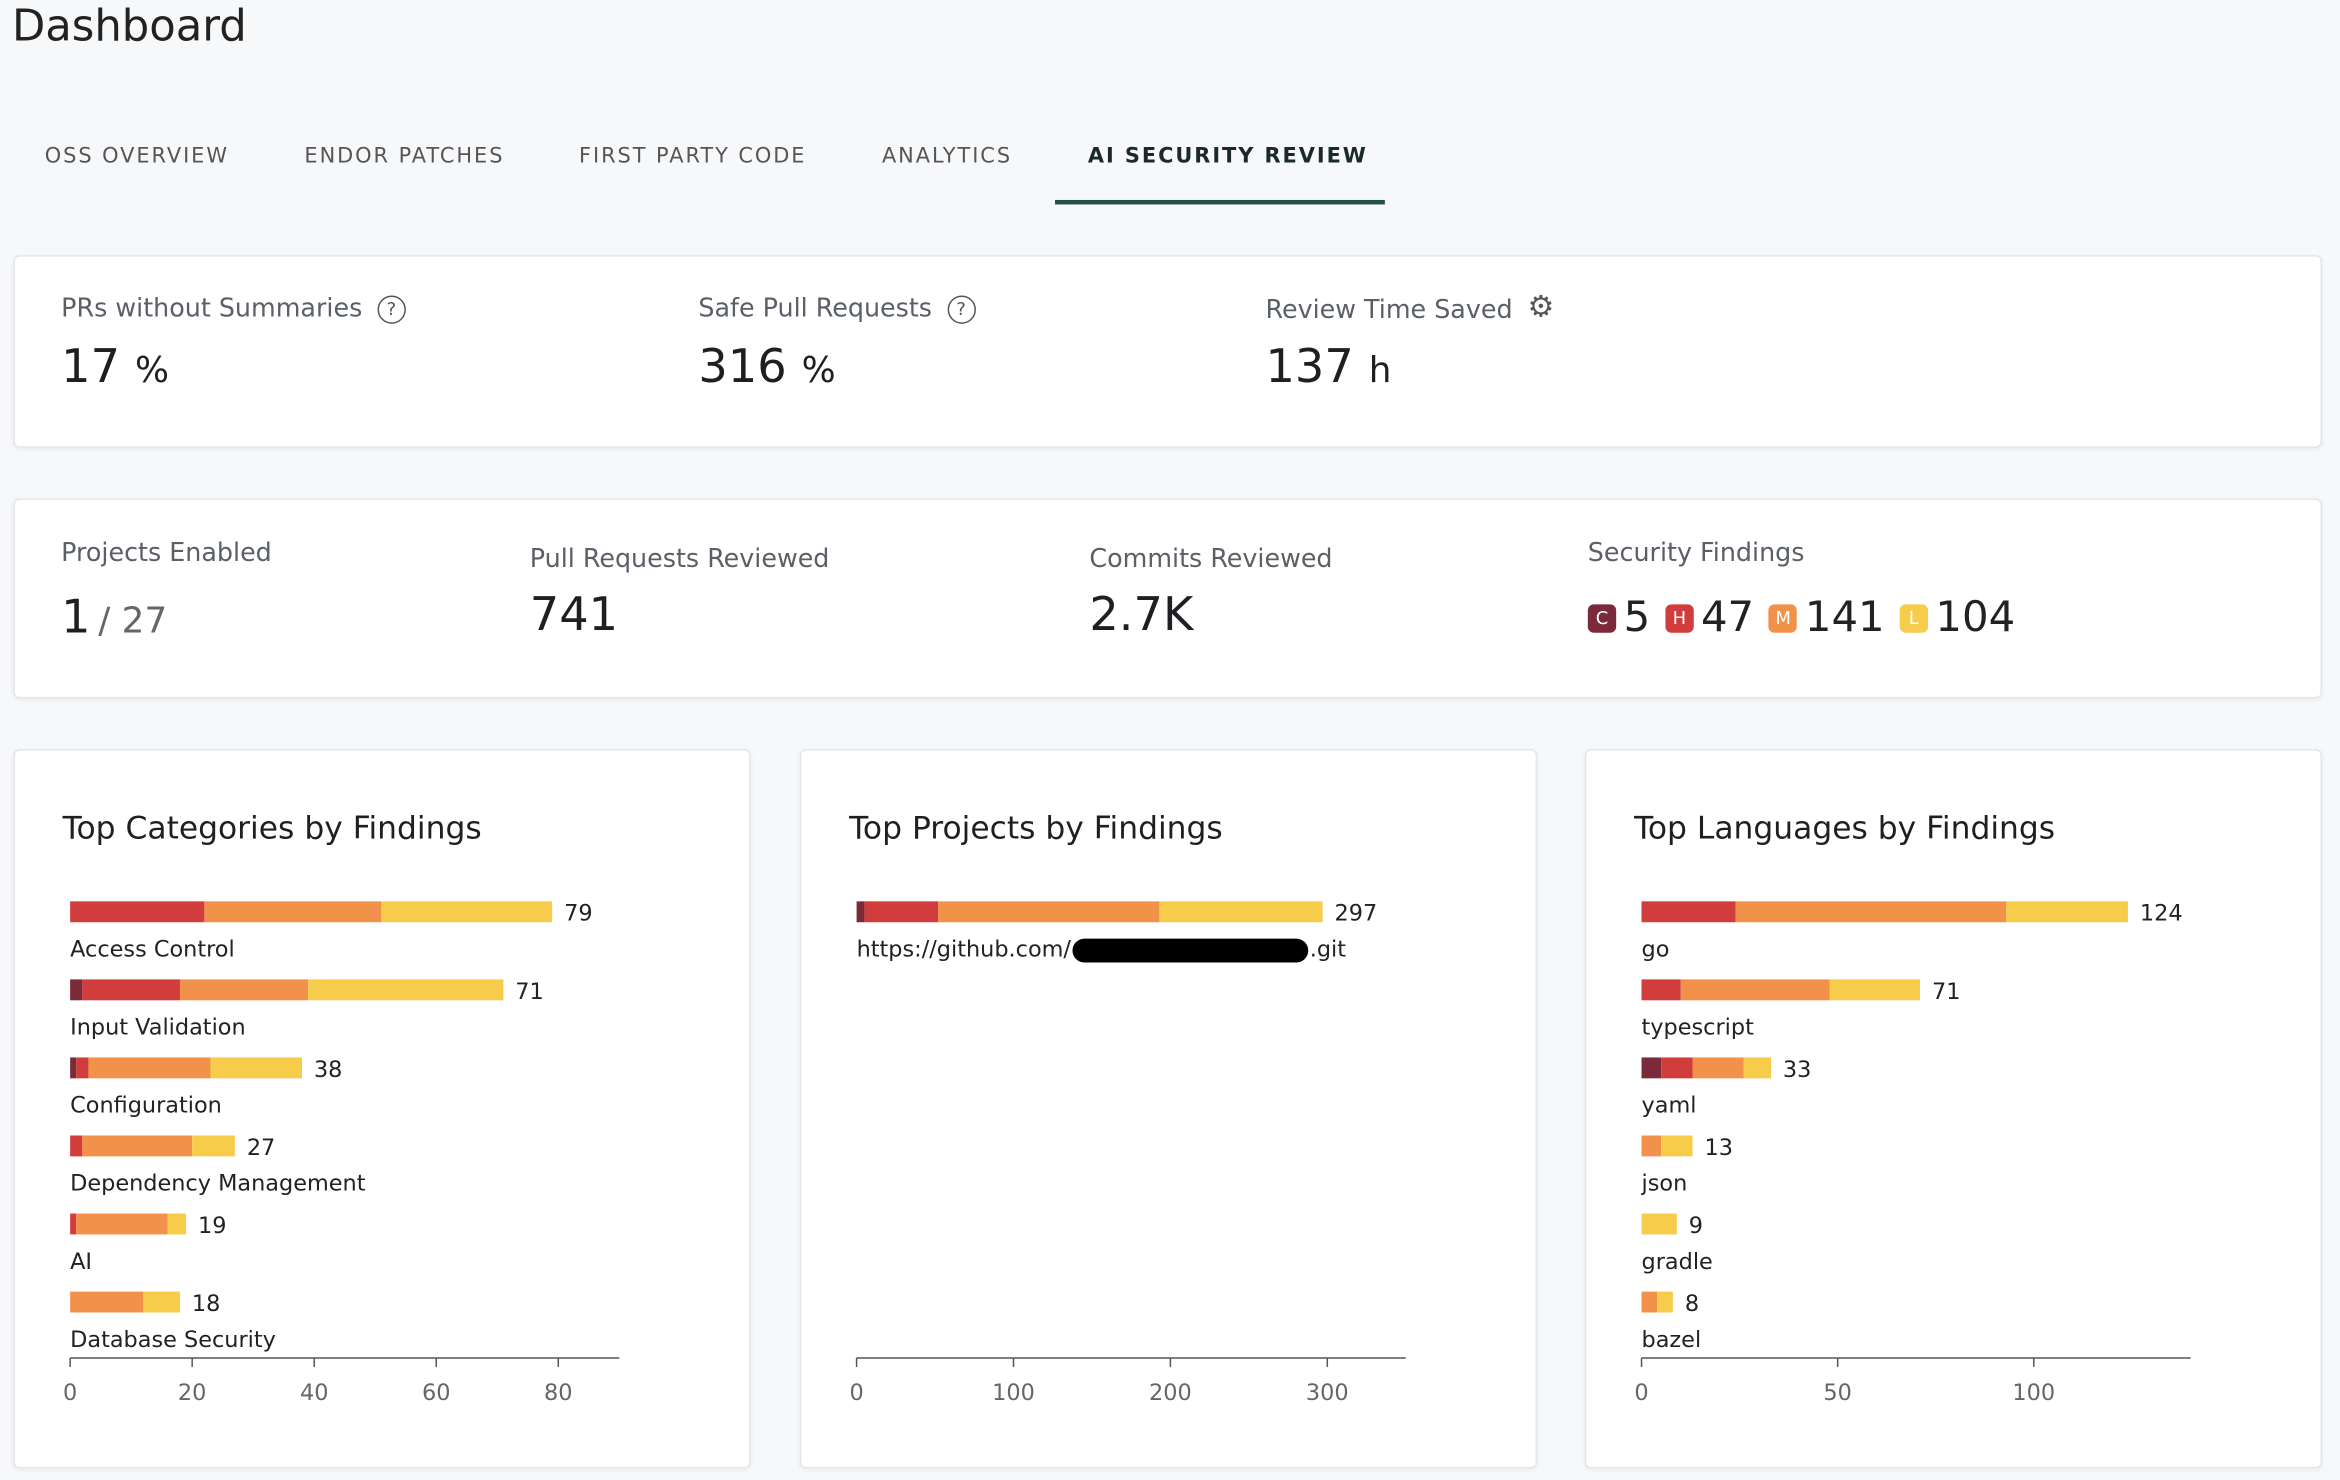 Image resolution: width=2340 pixels, height=1480 pixels. I want to click on category-label: bazel, so click(1672, 1340).